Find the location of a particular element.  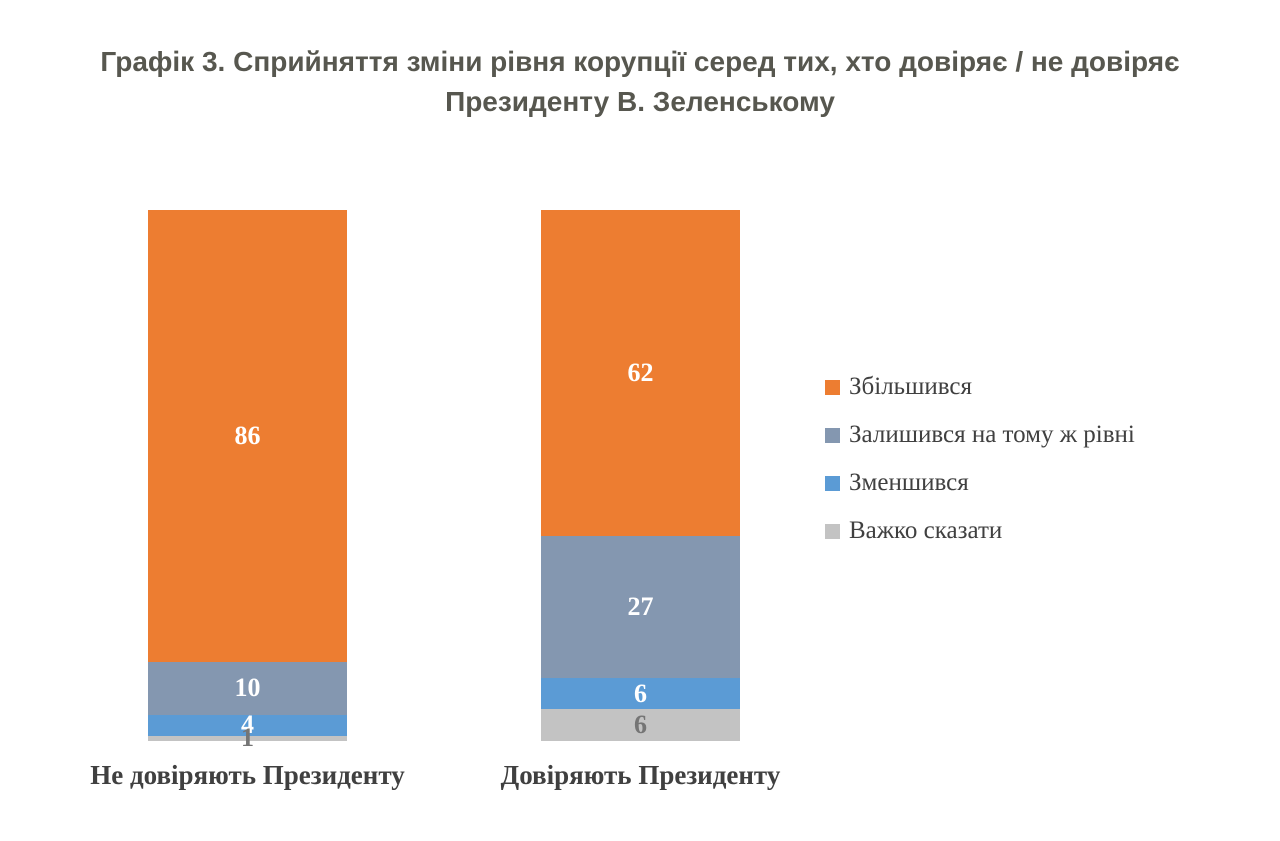

data-label: 10 is located at coordinates (247, 688).